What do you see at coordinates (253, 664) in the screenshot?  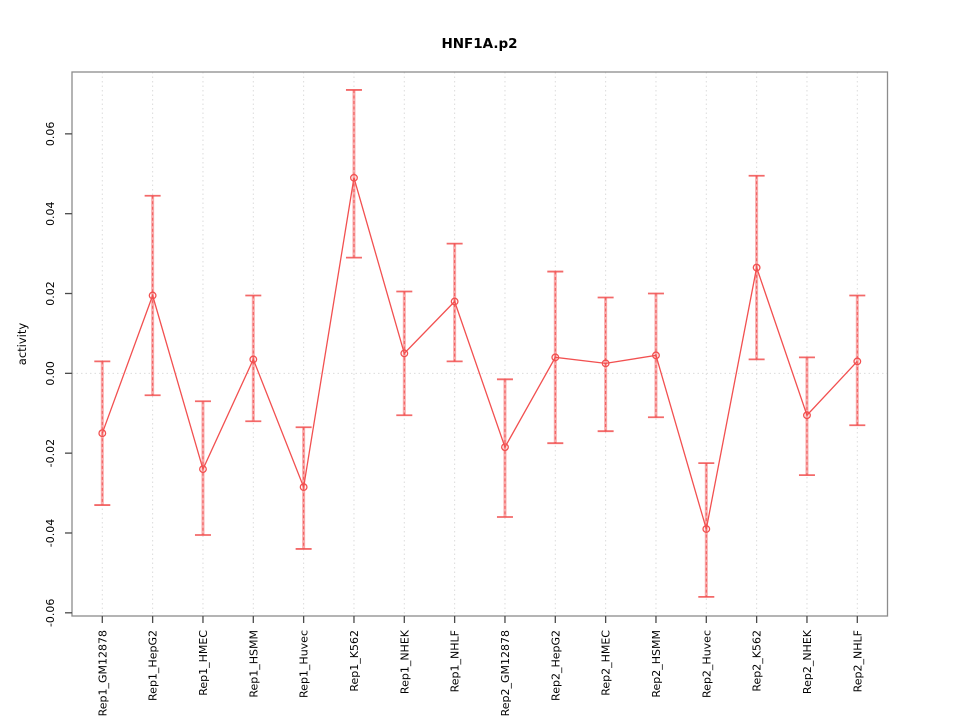 I see `x-tick-label: Rep1_HSMM` at bounding box center [253, 664].